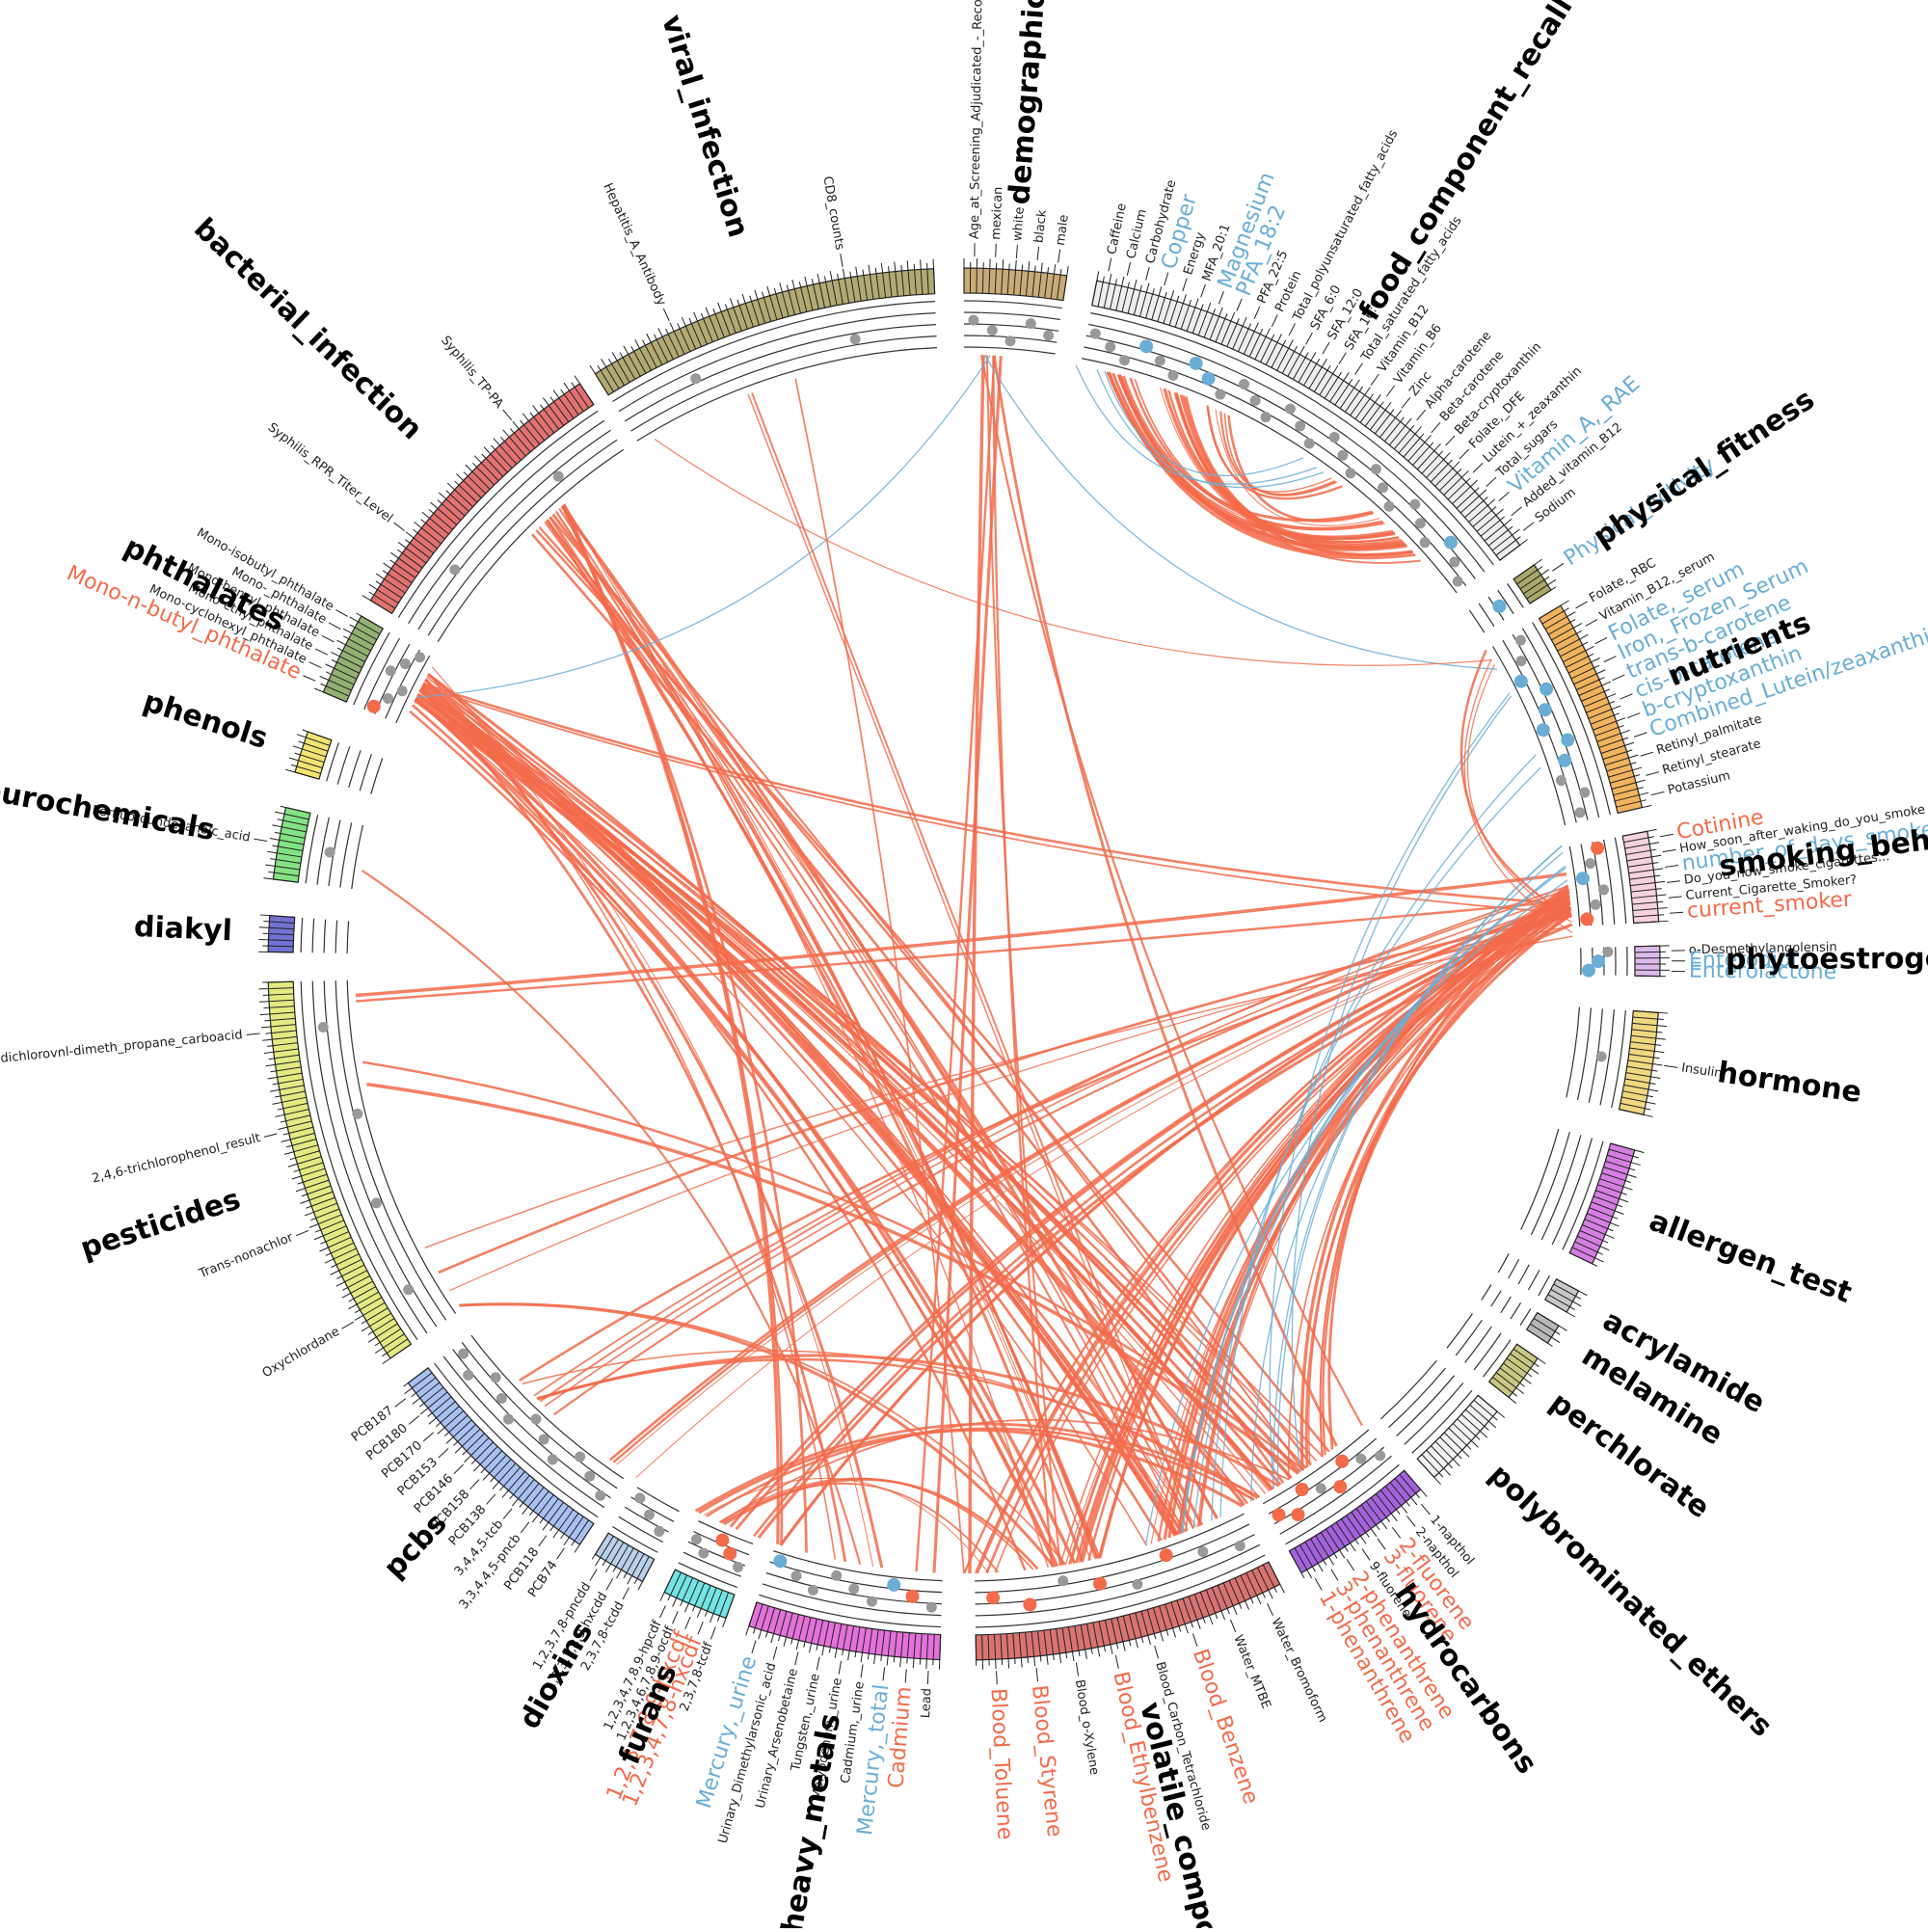 Image resolution: width=1928 pixels, height=1932 pixels. I want to click on group-label: phytoestrogens, so click(1827, 960).